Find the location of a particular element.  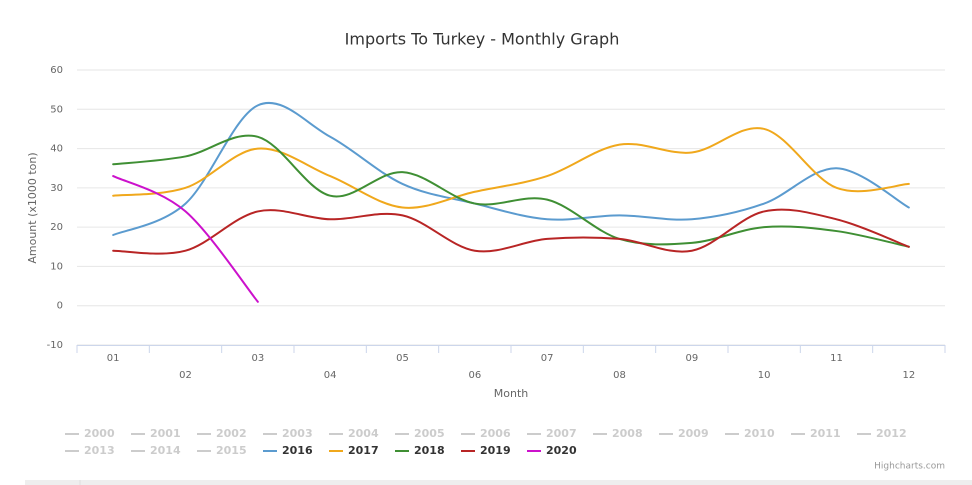

legend-item: 2013 is located at coordinates (90, 450).